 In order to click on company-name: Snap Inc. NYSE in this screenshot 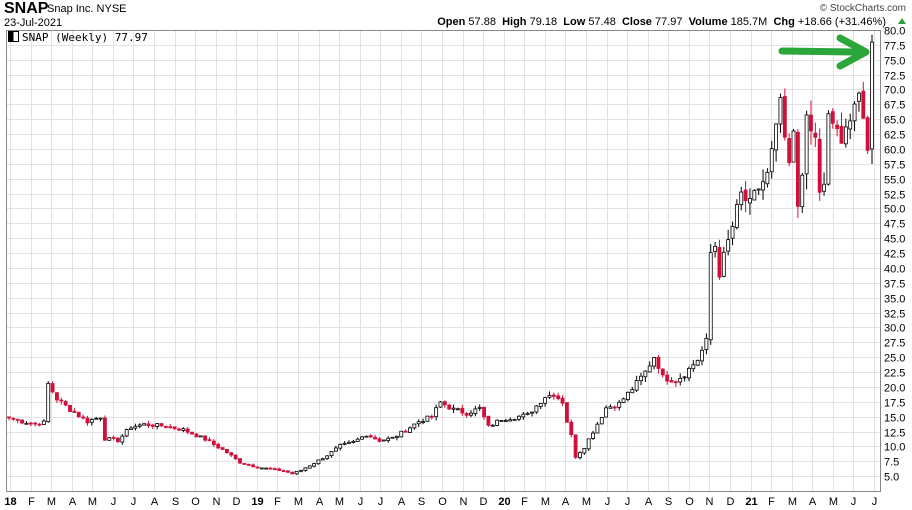, I will do `click(87, 9)`.